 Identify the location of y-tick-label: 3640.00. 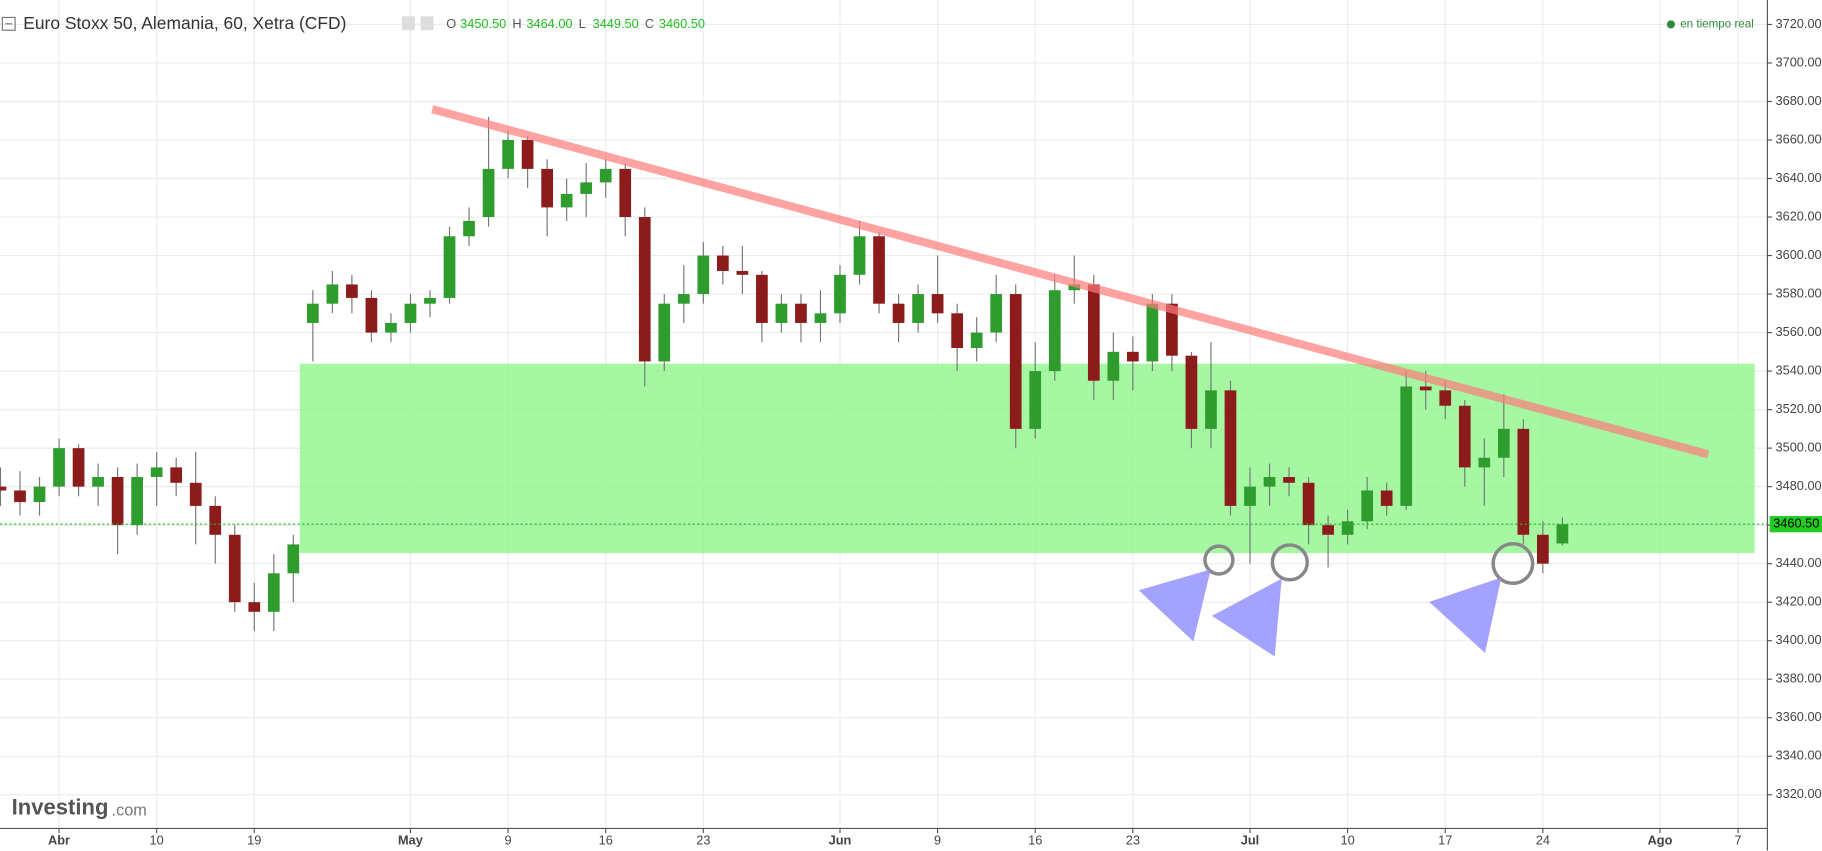
(1799, 177).